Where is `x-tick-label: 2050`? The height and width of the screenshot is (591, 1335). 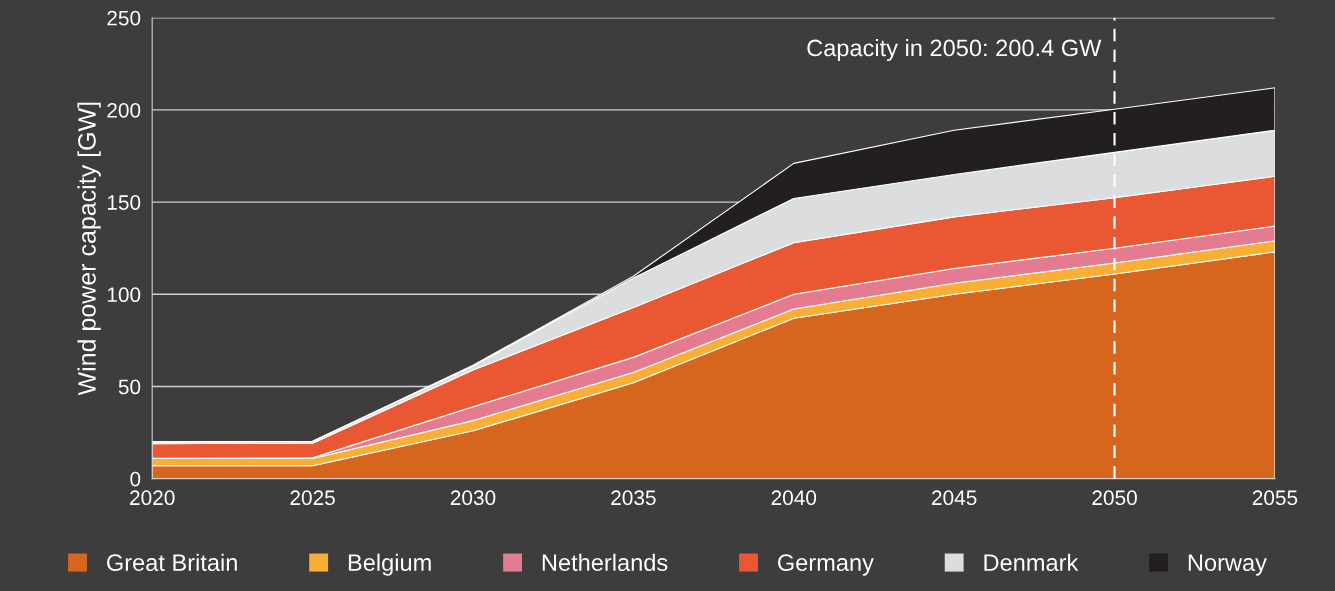
x-tick-label: 2050 is located at coordinates (1114, 498).